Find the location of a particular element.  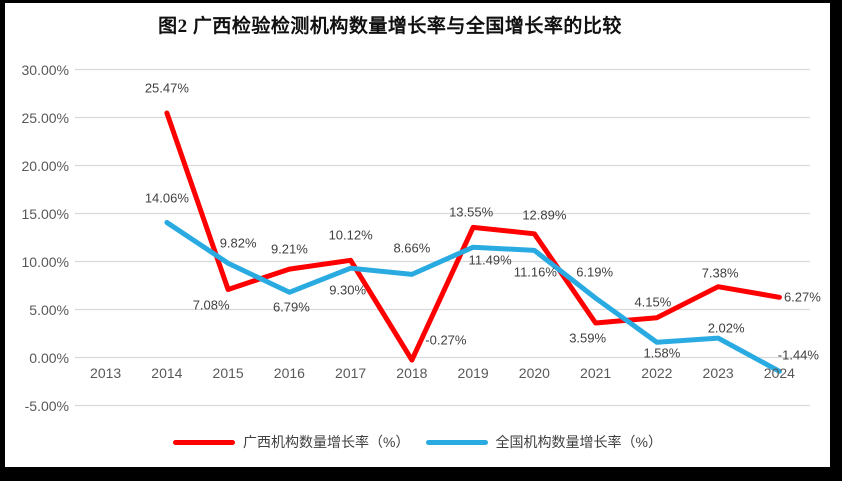

legend-item-national: 全国机构数量增长率（%） is located at coordinates (543, 442).